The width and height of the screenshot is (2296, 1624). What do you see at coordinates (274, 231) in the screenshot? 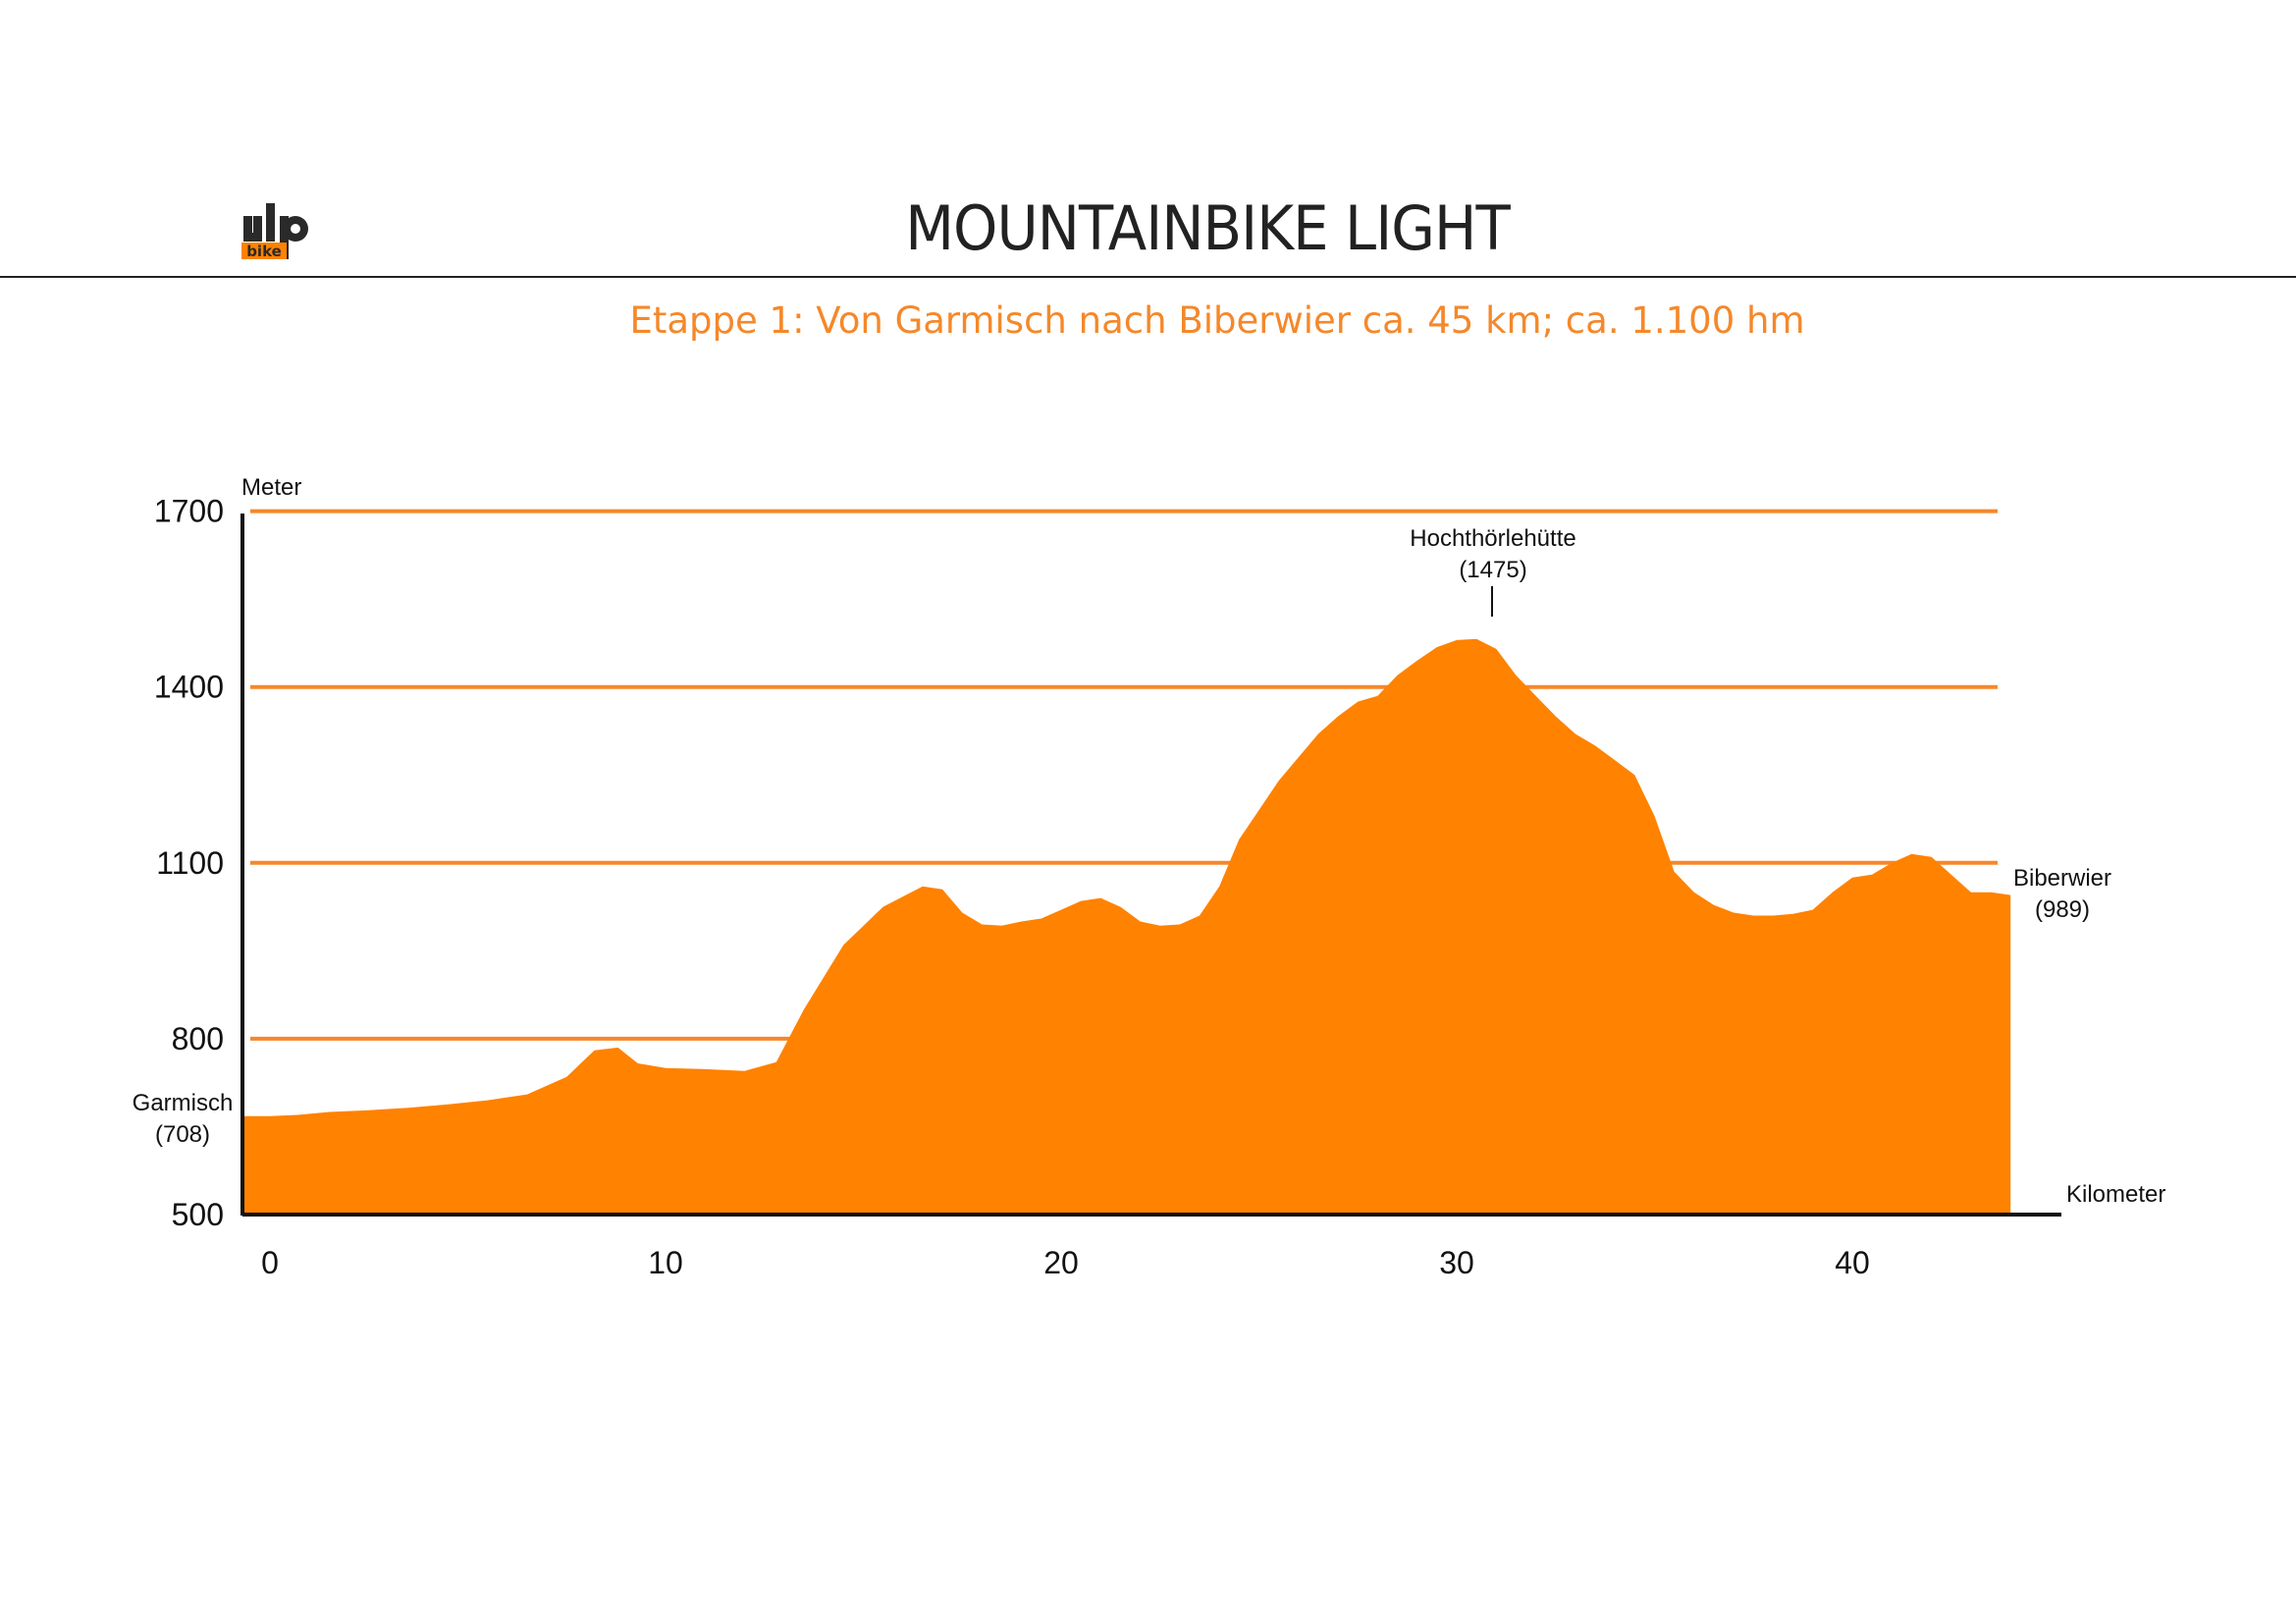
I see `ulp-bike-logo: bike` at bounding box center [274, 231].